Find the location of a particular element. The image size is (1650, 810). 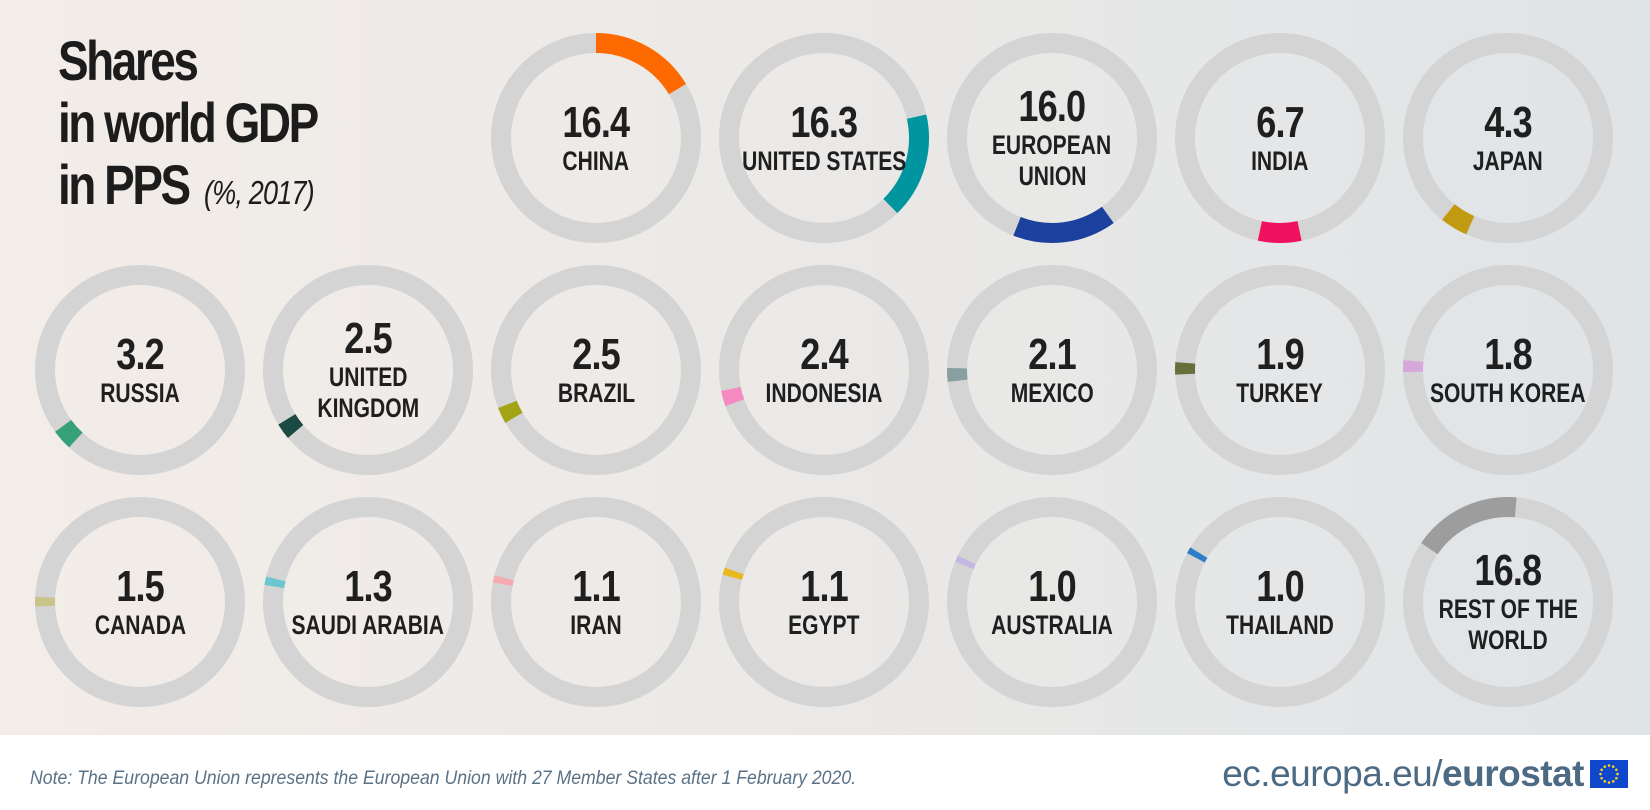

data-value: 1.1 is located at coordinates (596, 586).